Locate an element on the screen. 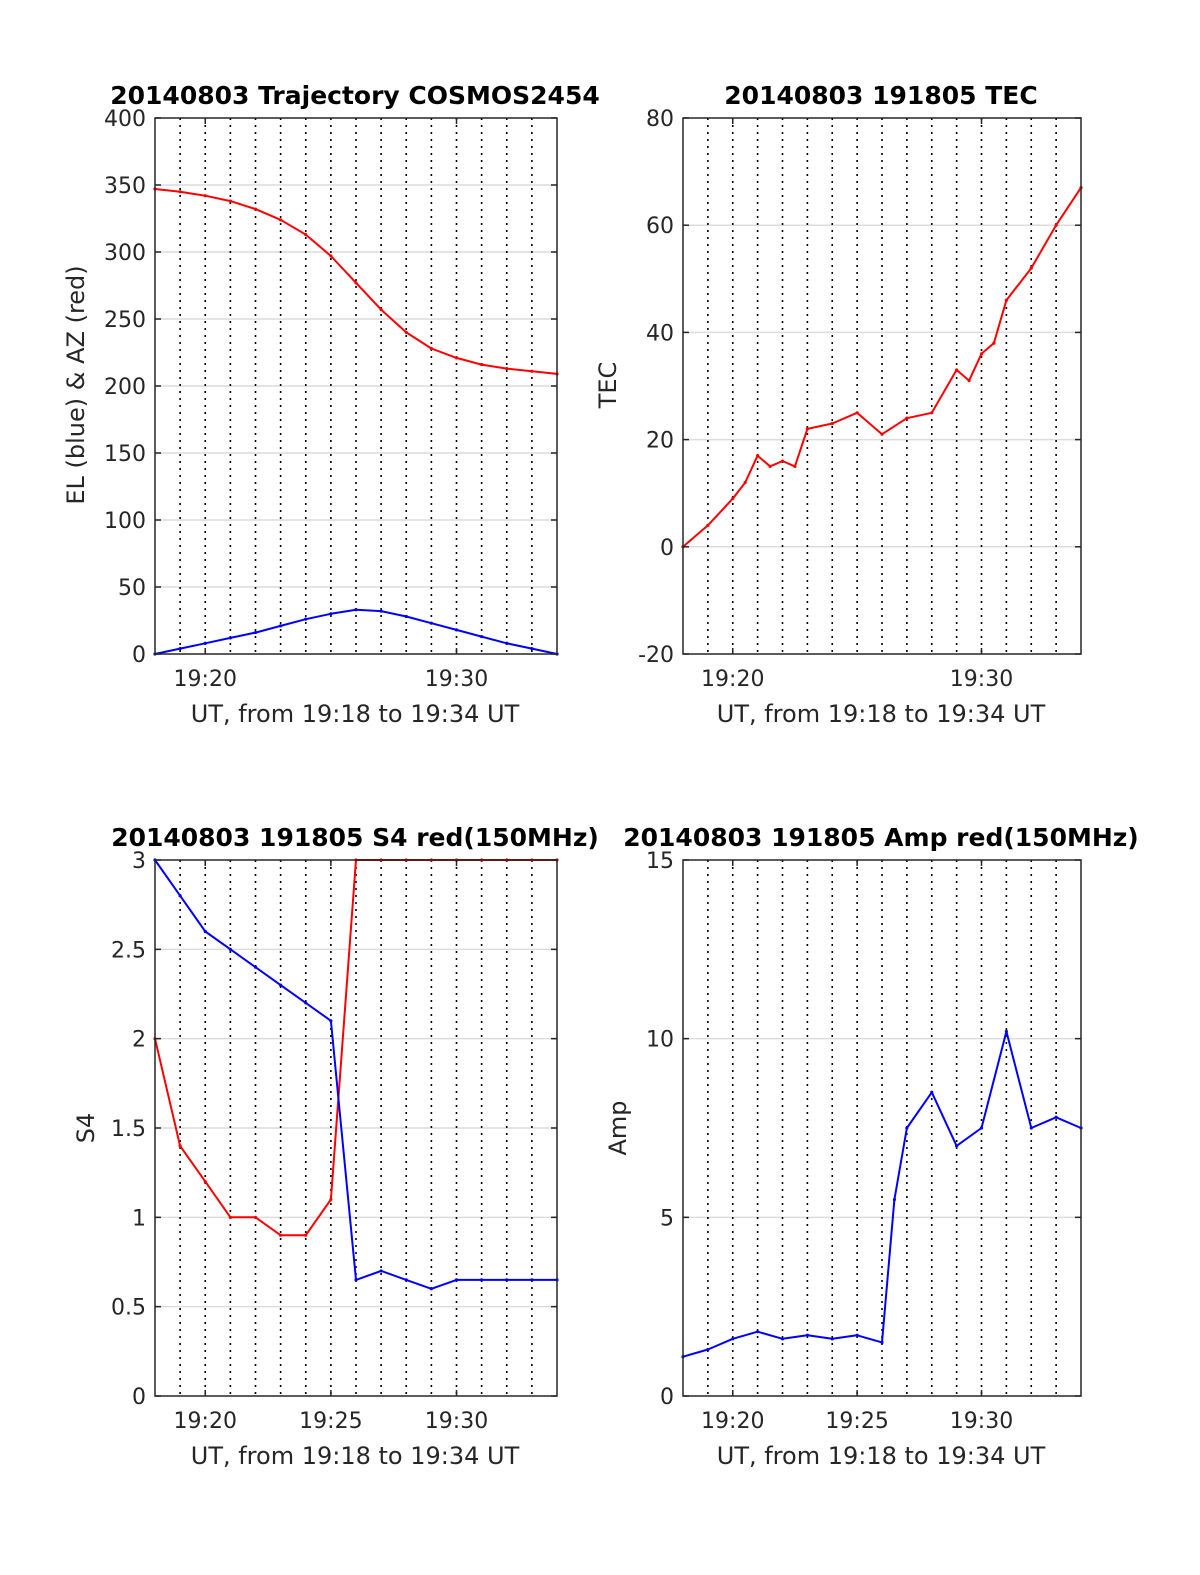  amp-title: 20140803 191805 Amp red(150MHz) is located at coordinates (881, 837).